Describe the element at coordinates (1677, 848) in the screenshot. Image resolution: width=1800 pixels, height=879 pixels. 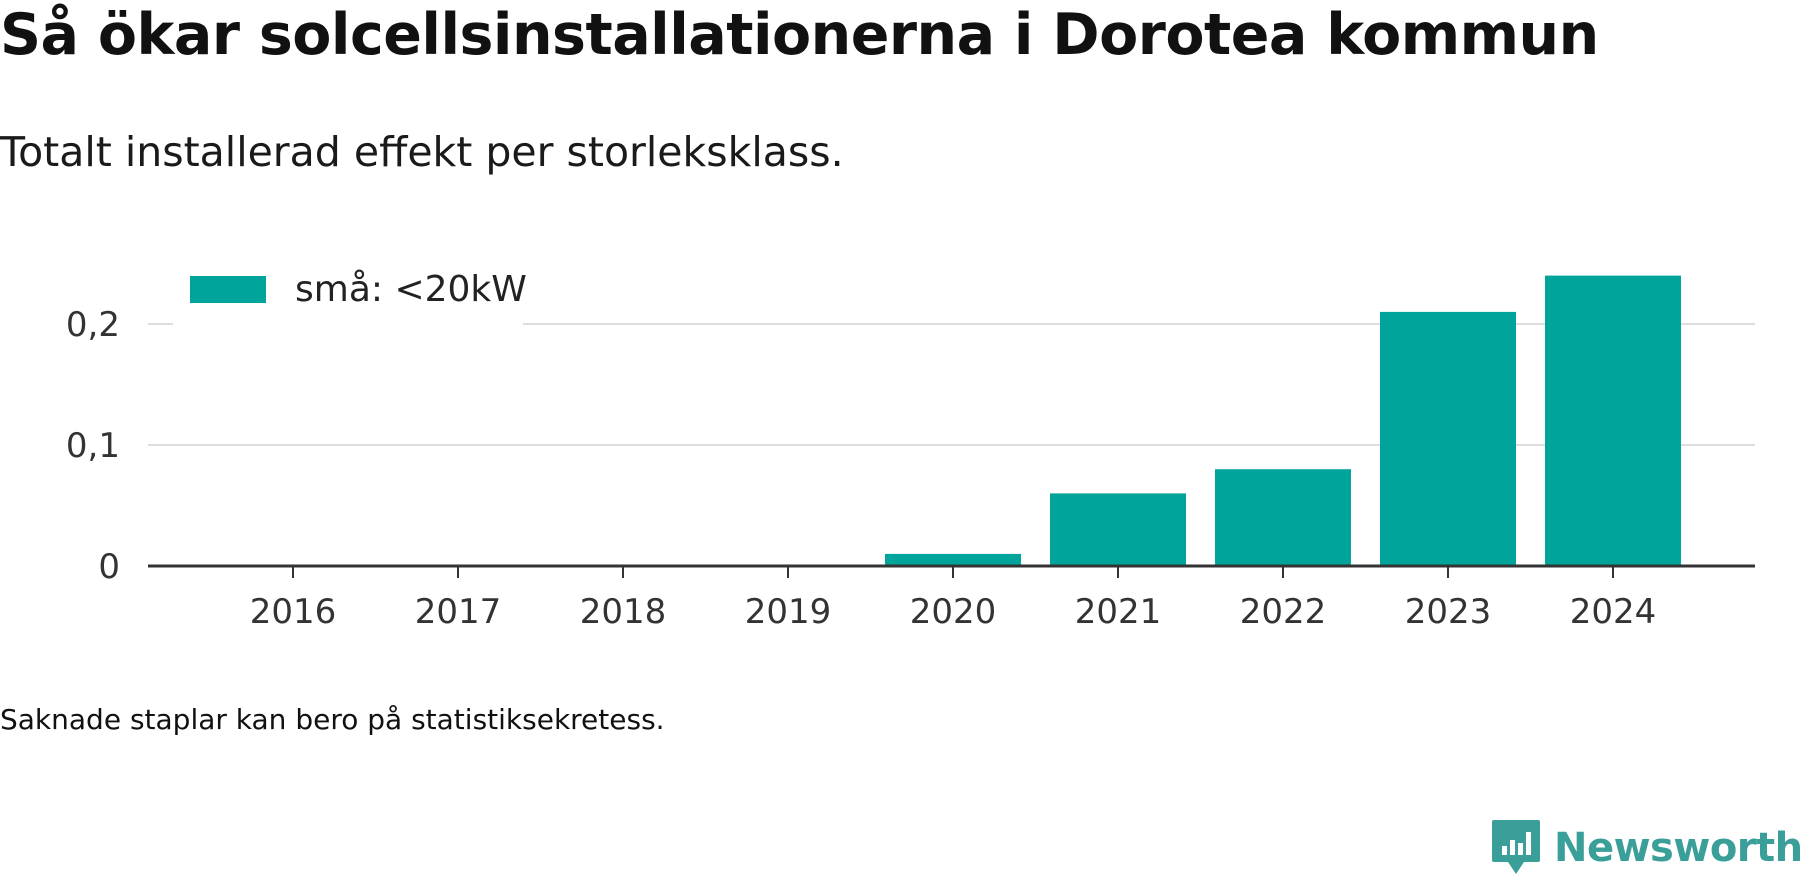
I see `brand-name: Newsworthy` at that location.